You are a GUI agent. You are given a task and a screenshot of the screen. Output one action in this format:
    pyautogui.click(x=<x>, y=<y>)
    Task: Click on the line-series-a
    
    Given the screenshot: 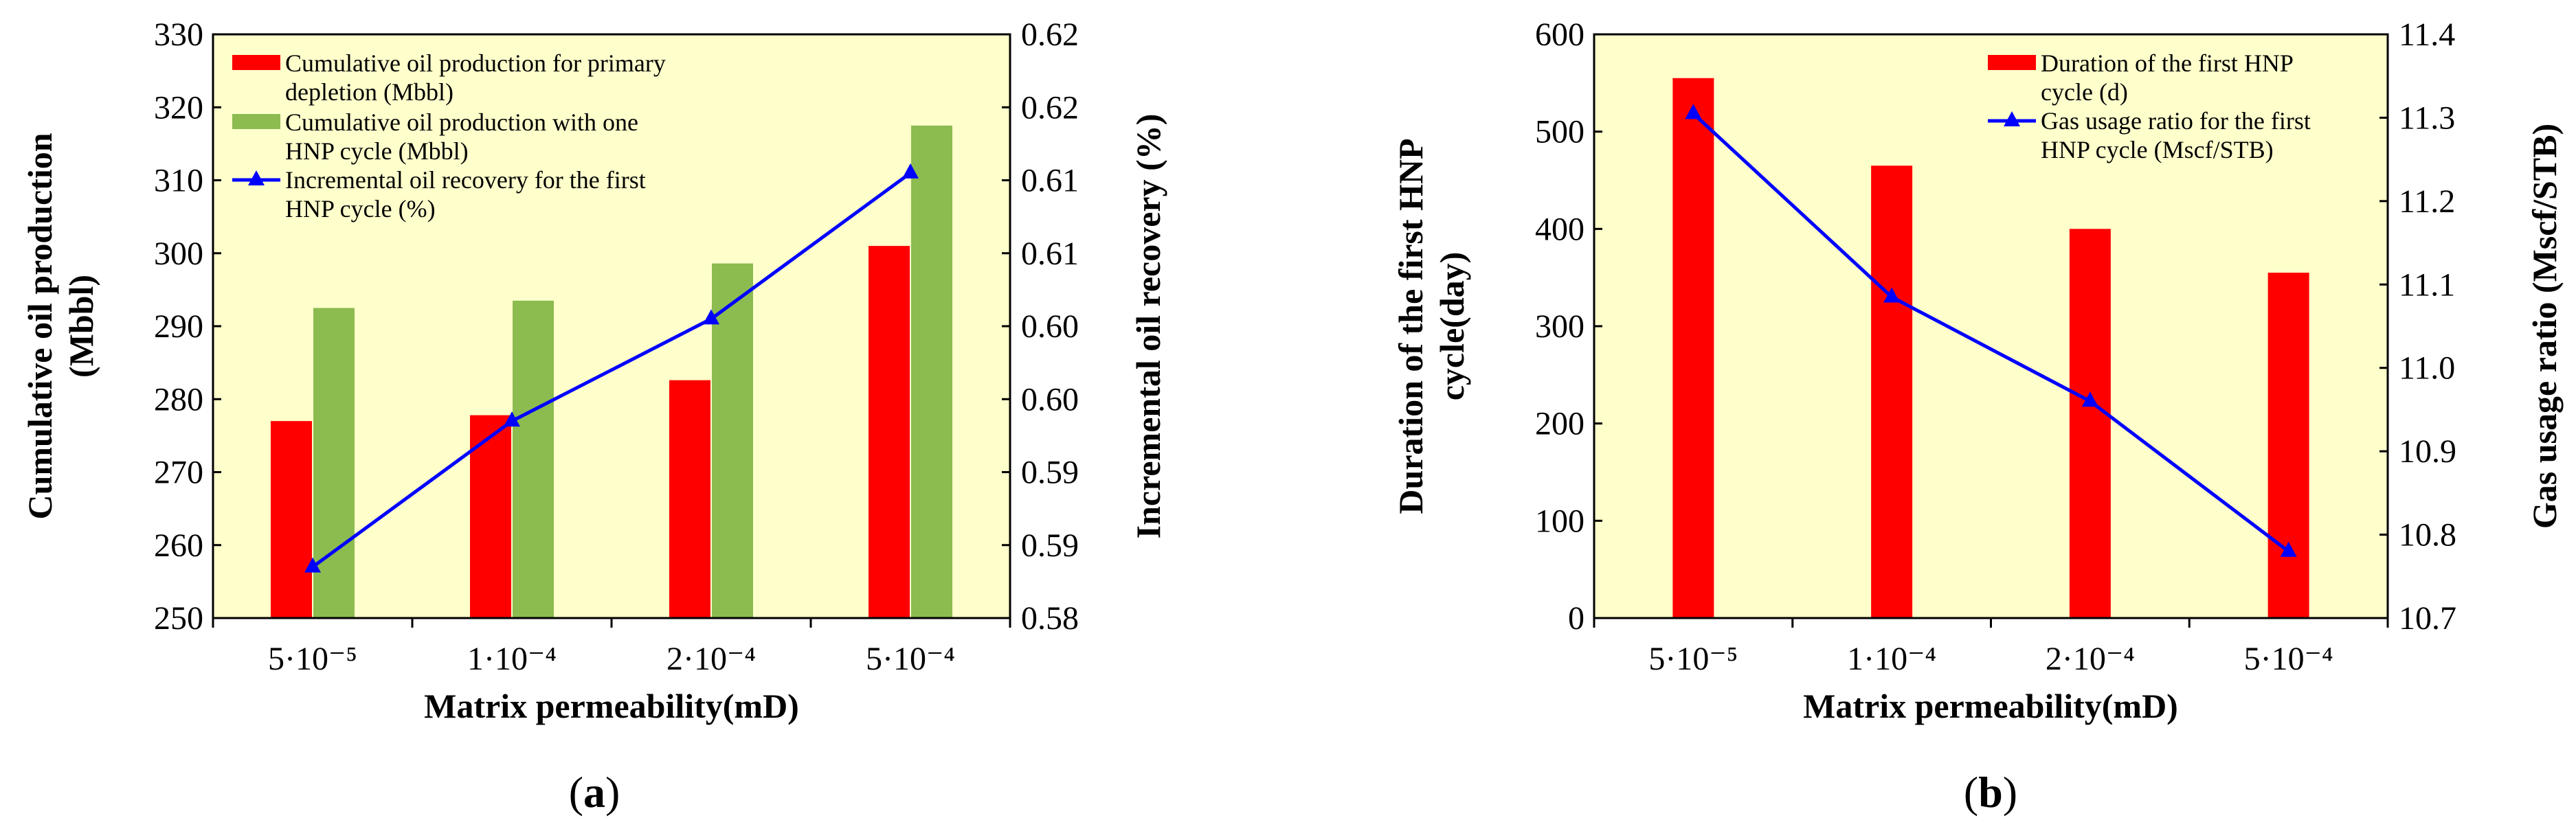 What is the action you would take?
    pyautogui.click(x=611, y=368)
    